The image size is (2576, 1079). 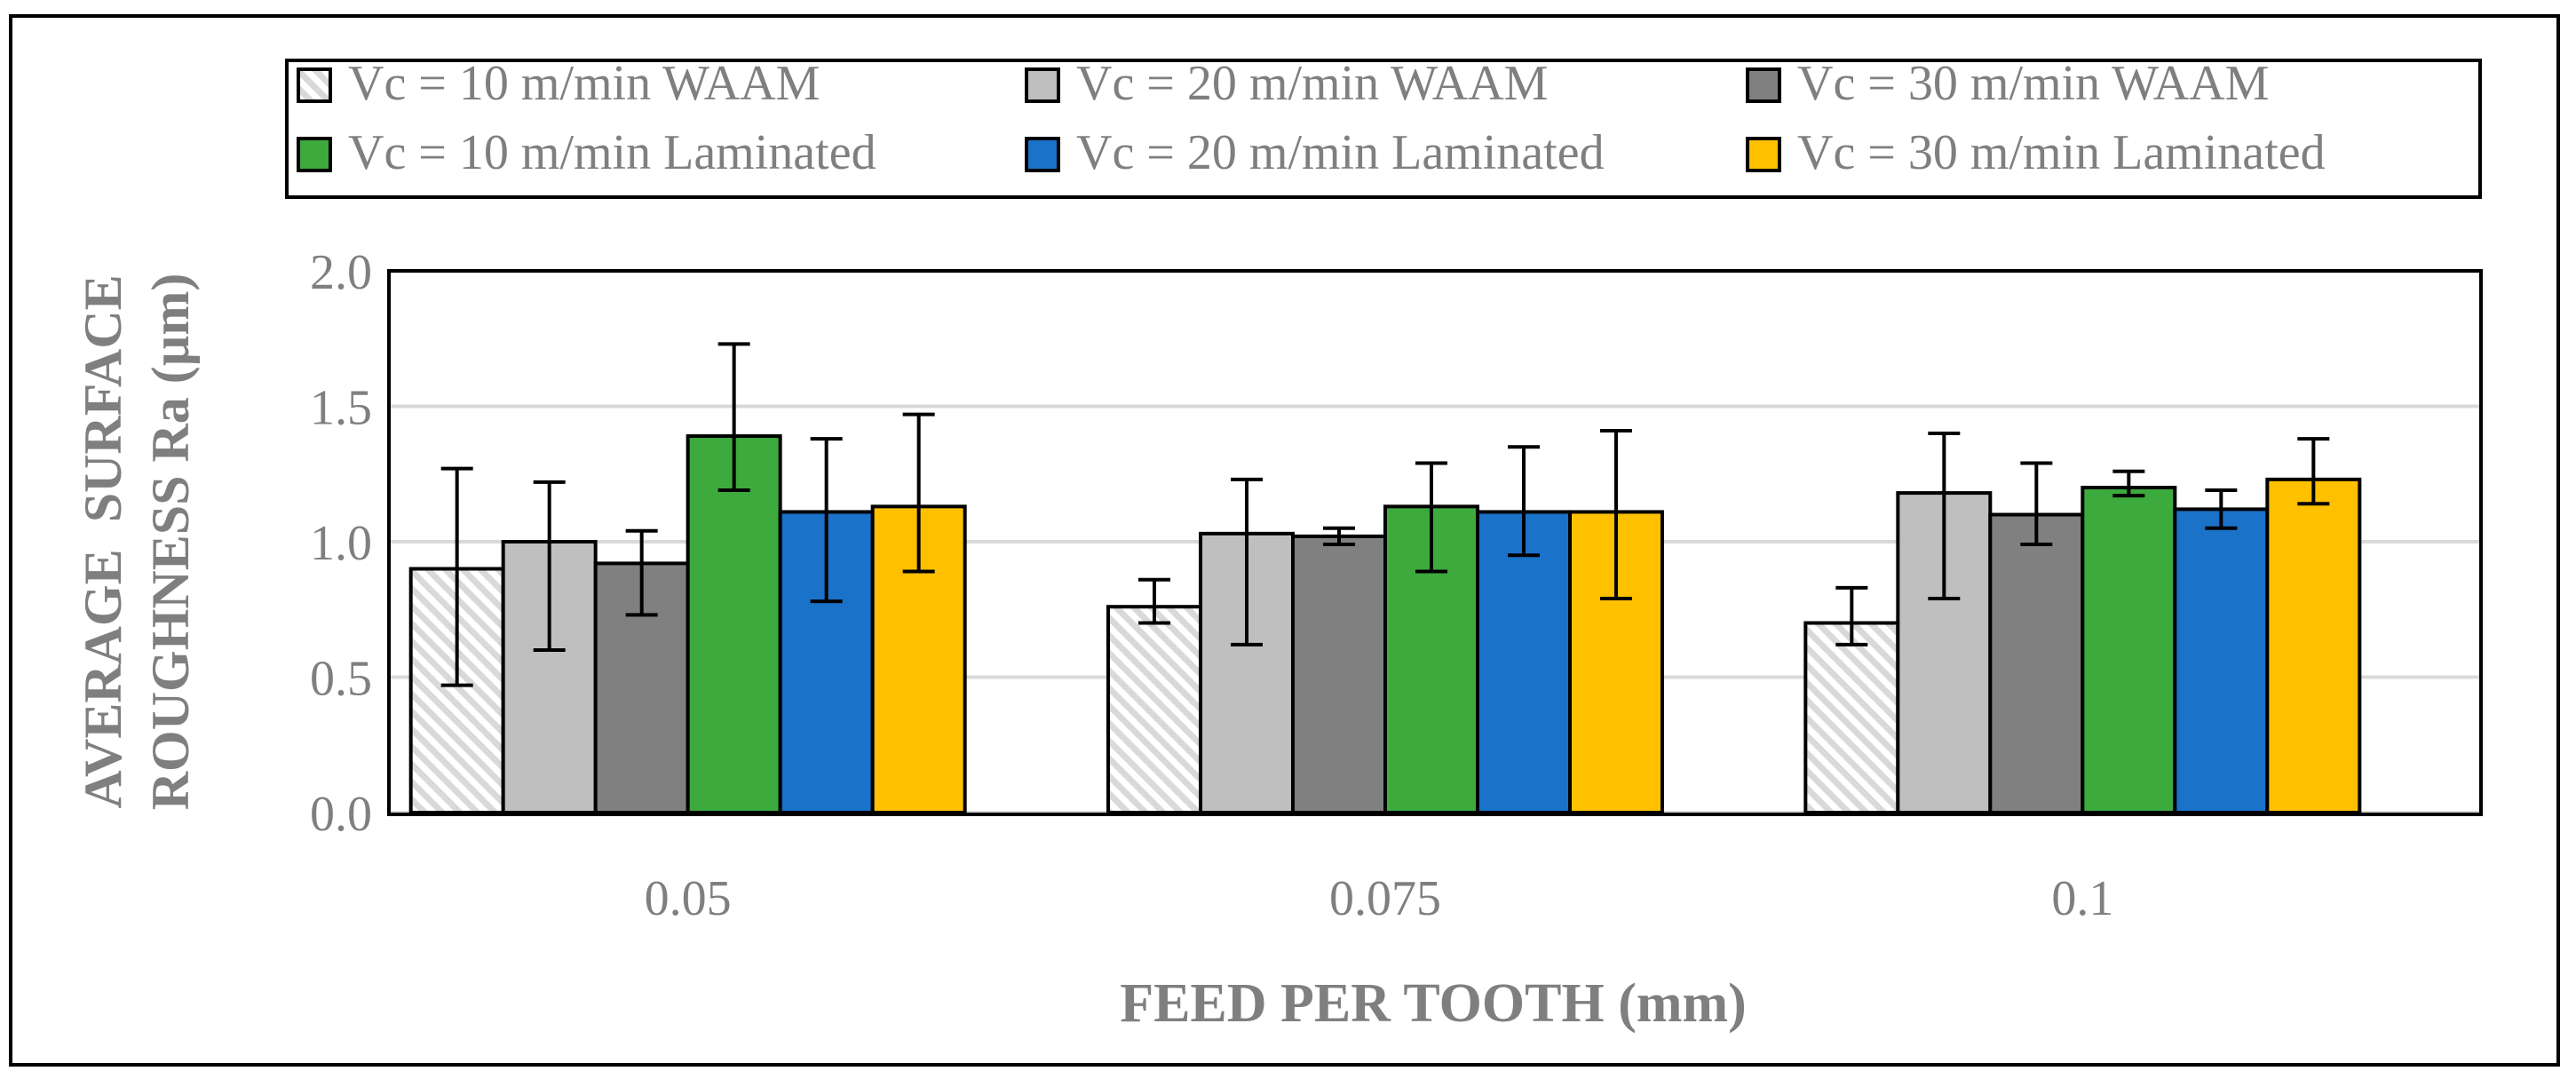 What do you see at coordinates (612, 152) in the screenshot?
I see `legend-label: Vc = 10 m/min Laminated` at bounding box center [612, 152].